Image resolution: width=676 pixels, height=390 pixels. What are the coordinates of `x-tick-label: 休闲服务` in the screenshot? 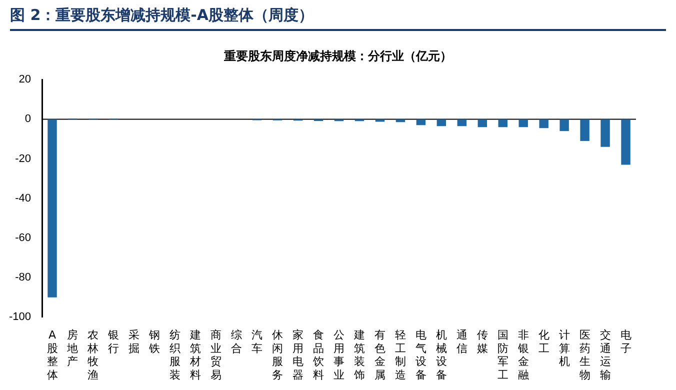 It's located at (278, 355).